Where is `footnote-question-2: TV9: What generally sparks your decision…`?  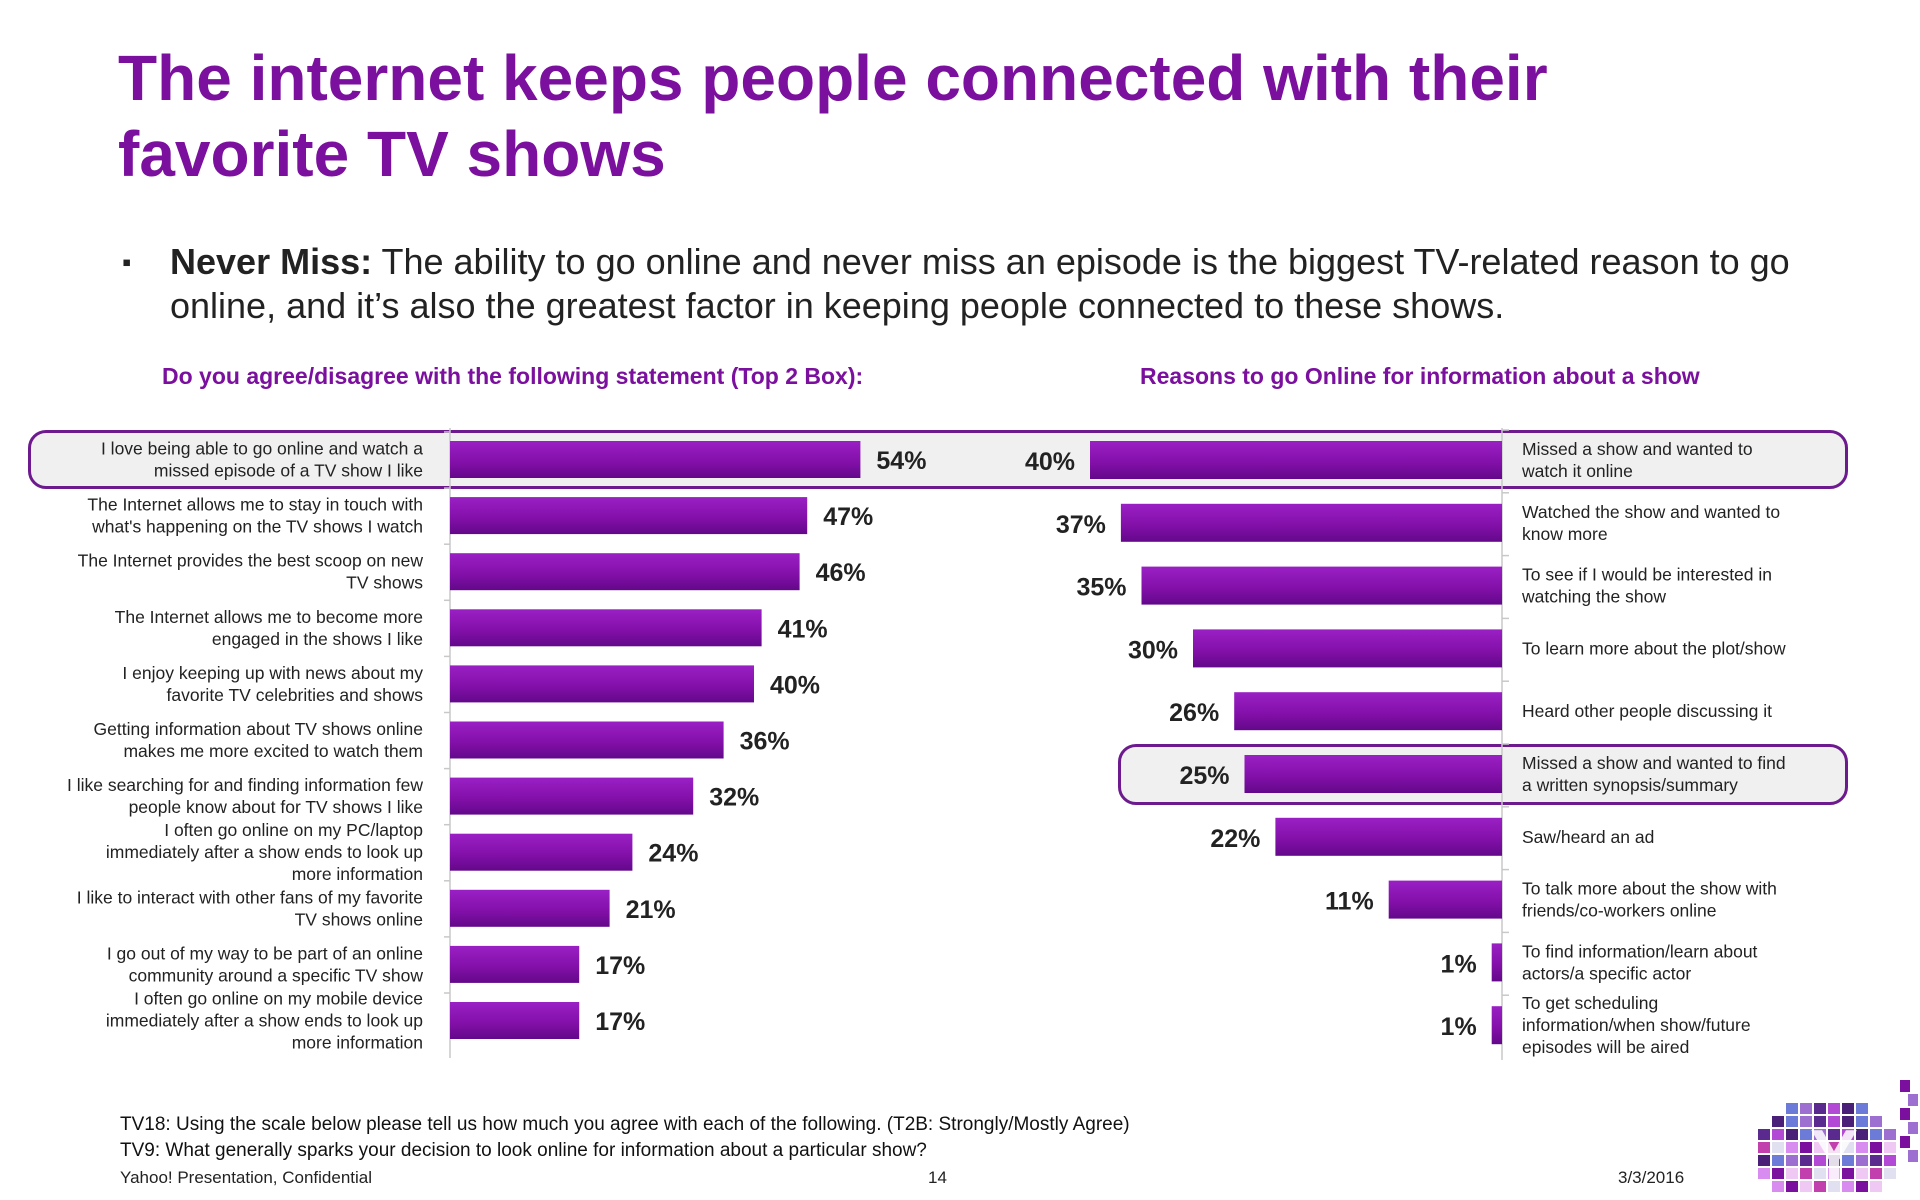
footnote-question-2: TV9: What generally sparks your decision… is located at coordinates (523, 1150).